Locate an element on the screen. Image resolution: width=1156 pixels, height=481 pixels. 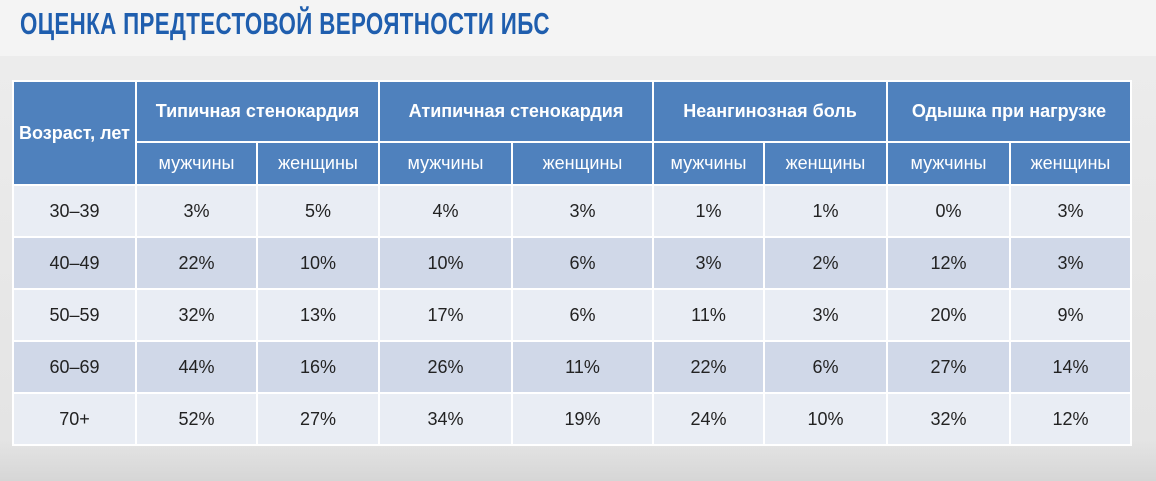
data-row: 70+ 52% 27% 34% 19% 24% 10% 32% 12% is located at coordinates (572, 419).